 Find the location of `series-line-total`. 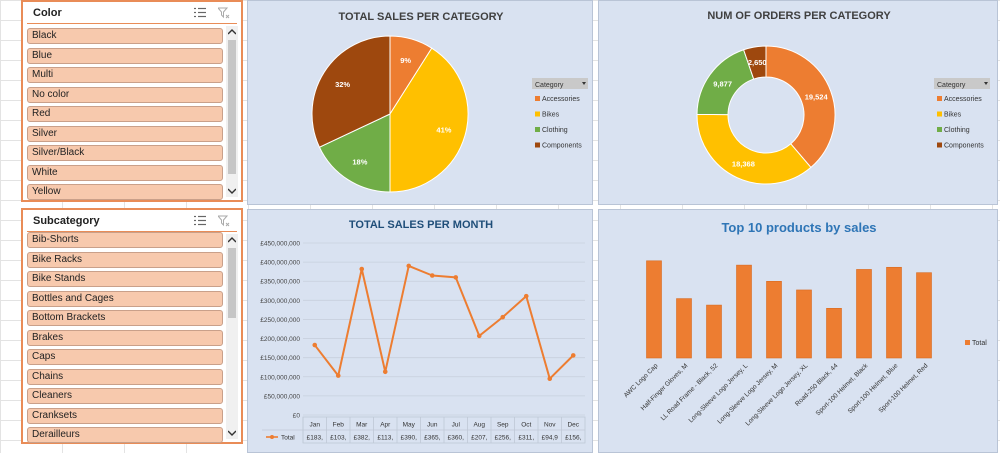

series-line-total is located at coordinates (443, 322).